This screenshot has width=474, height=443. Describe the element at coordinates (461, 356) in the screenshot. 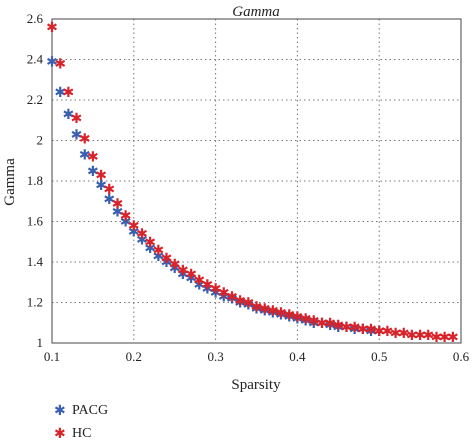

I see `x-tick-label: 0.6` at that location.